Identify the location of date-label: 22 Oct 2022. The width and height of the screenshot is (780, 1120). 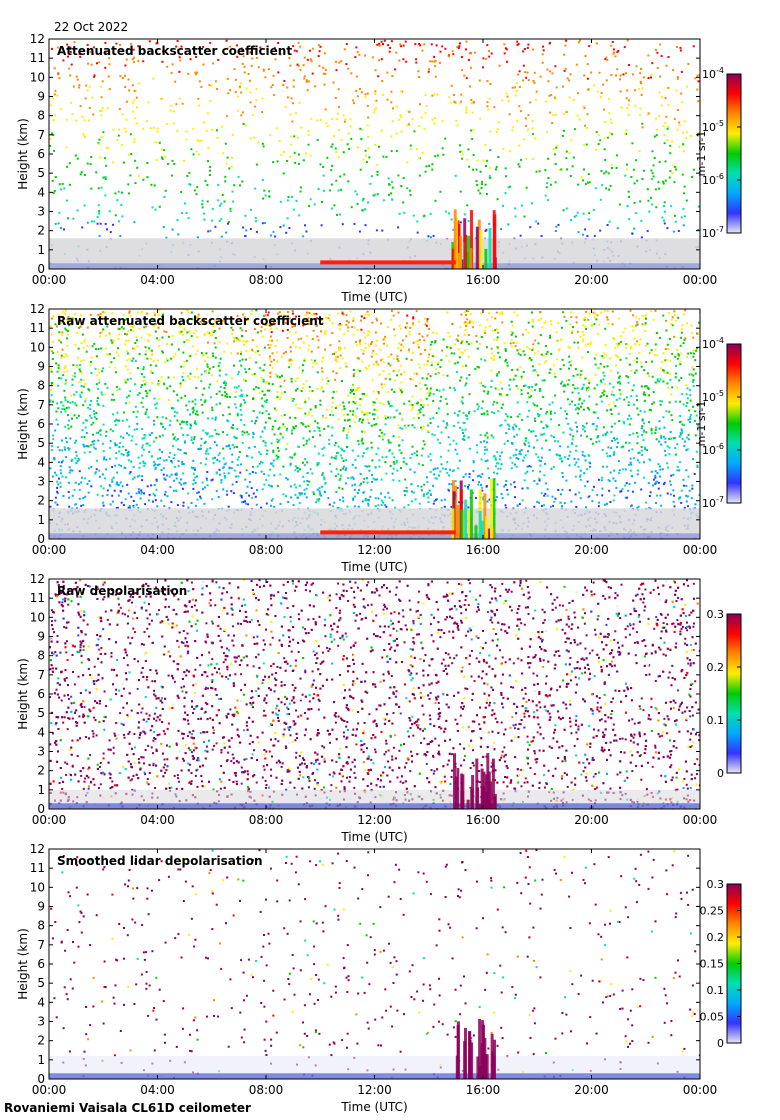
(91, 27).